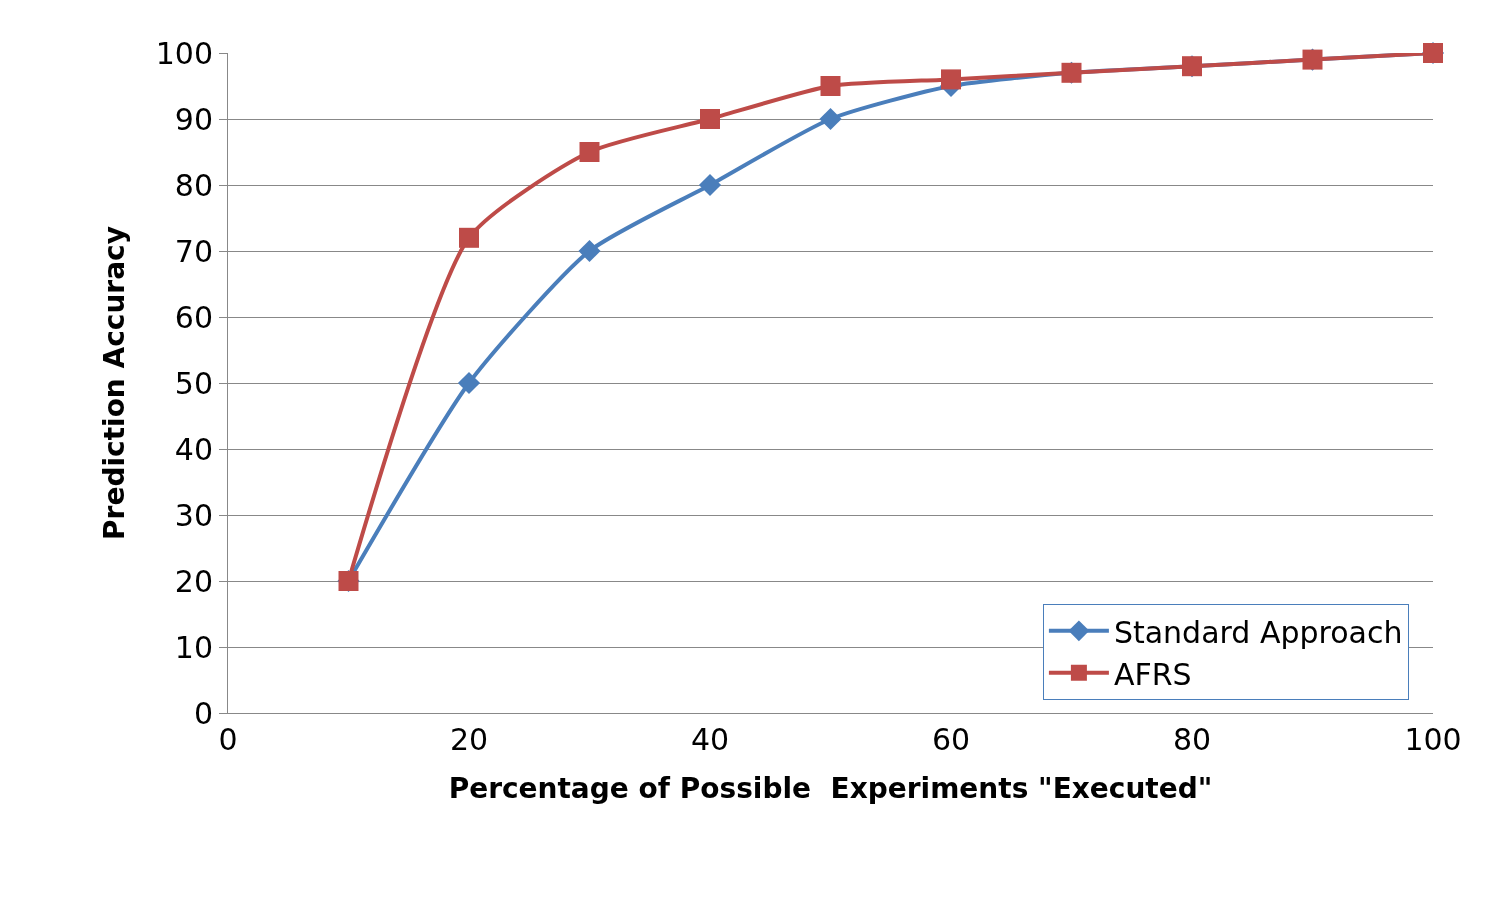 Image resolution: width=1505 pixels, height=904 pixels. I want to click on y-tick-label: 60, so click(193, 317).